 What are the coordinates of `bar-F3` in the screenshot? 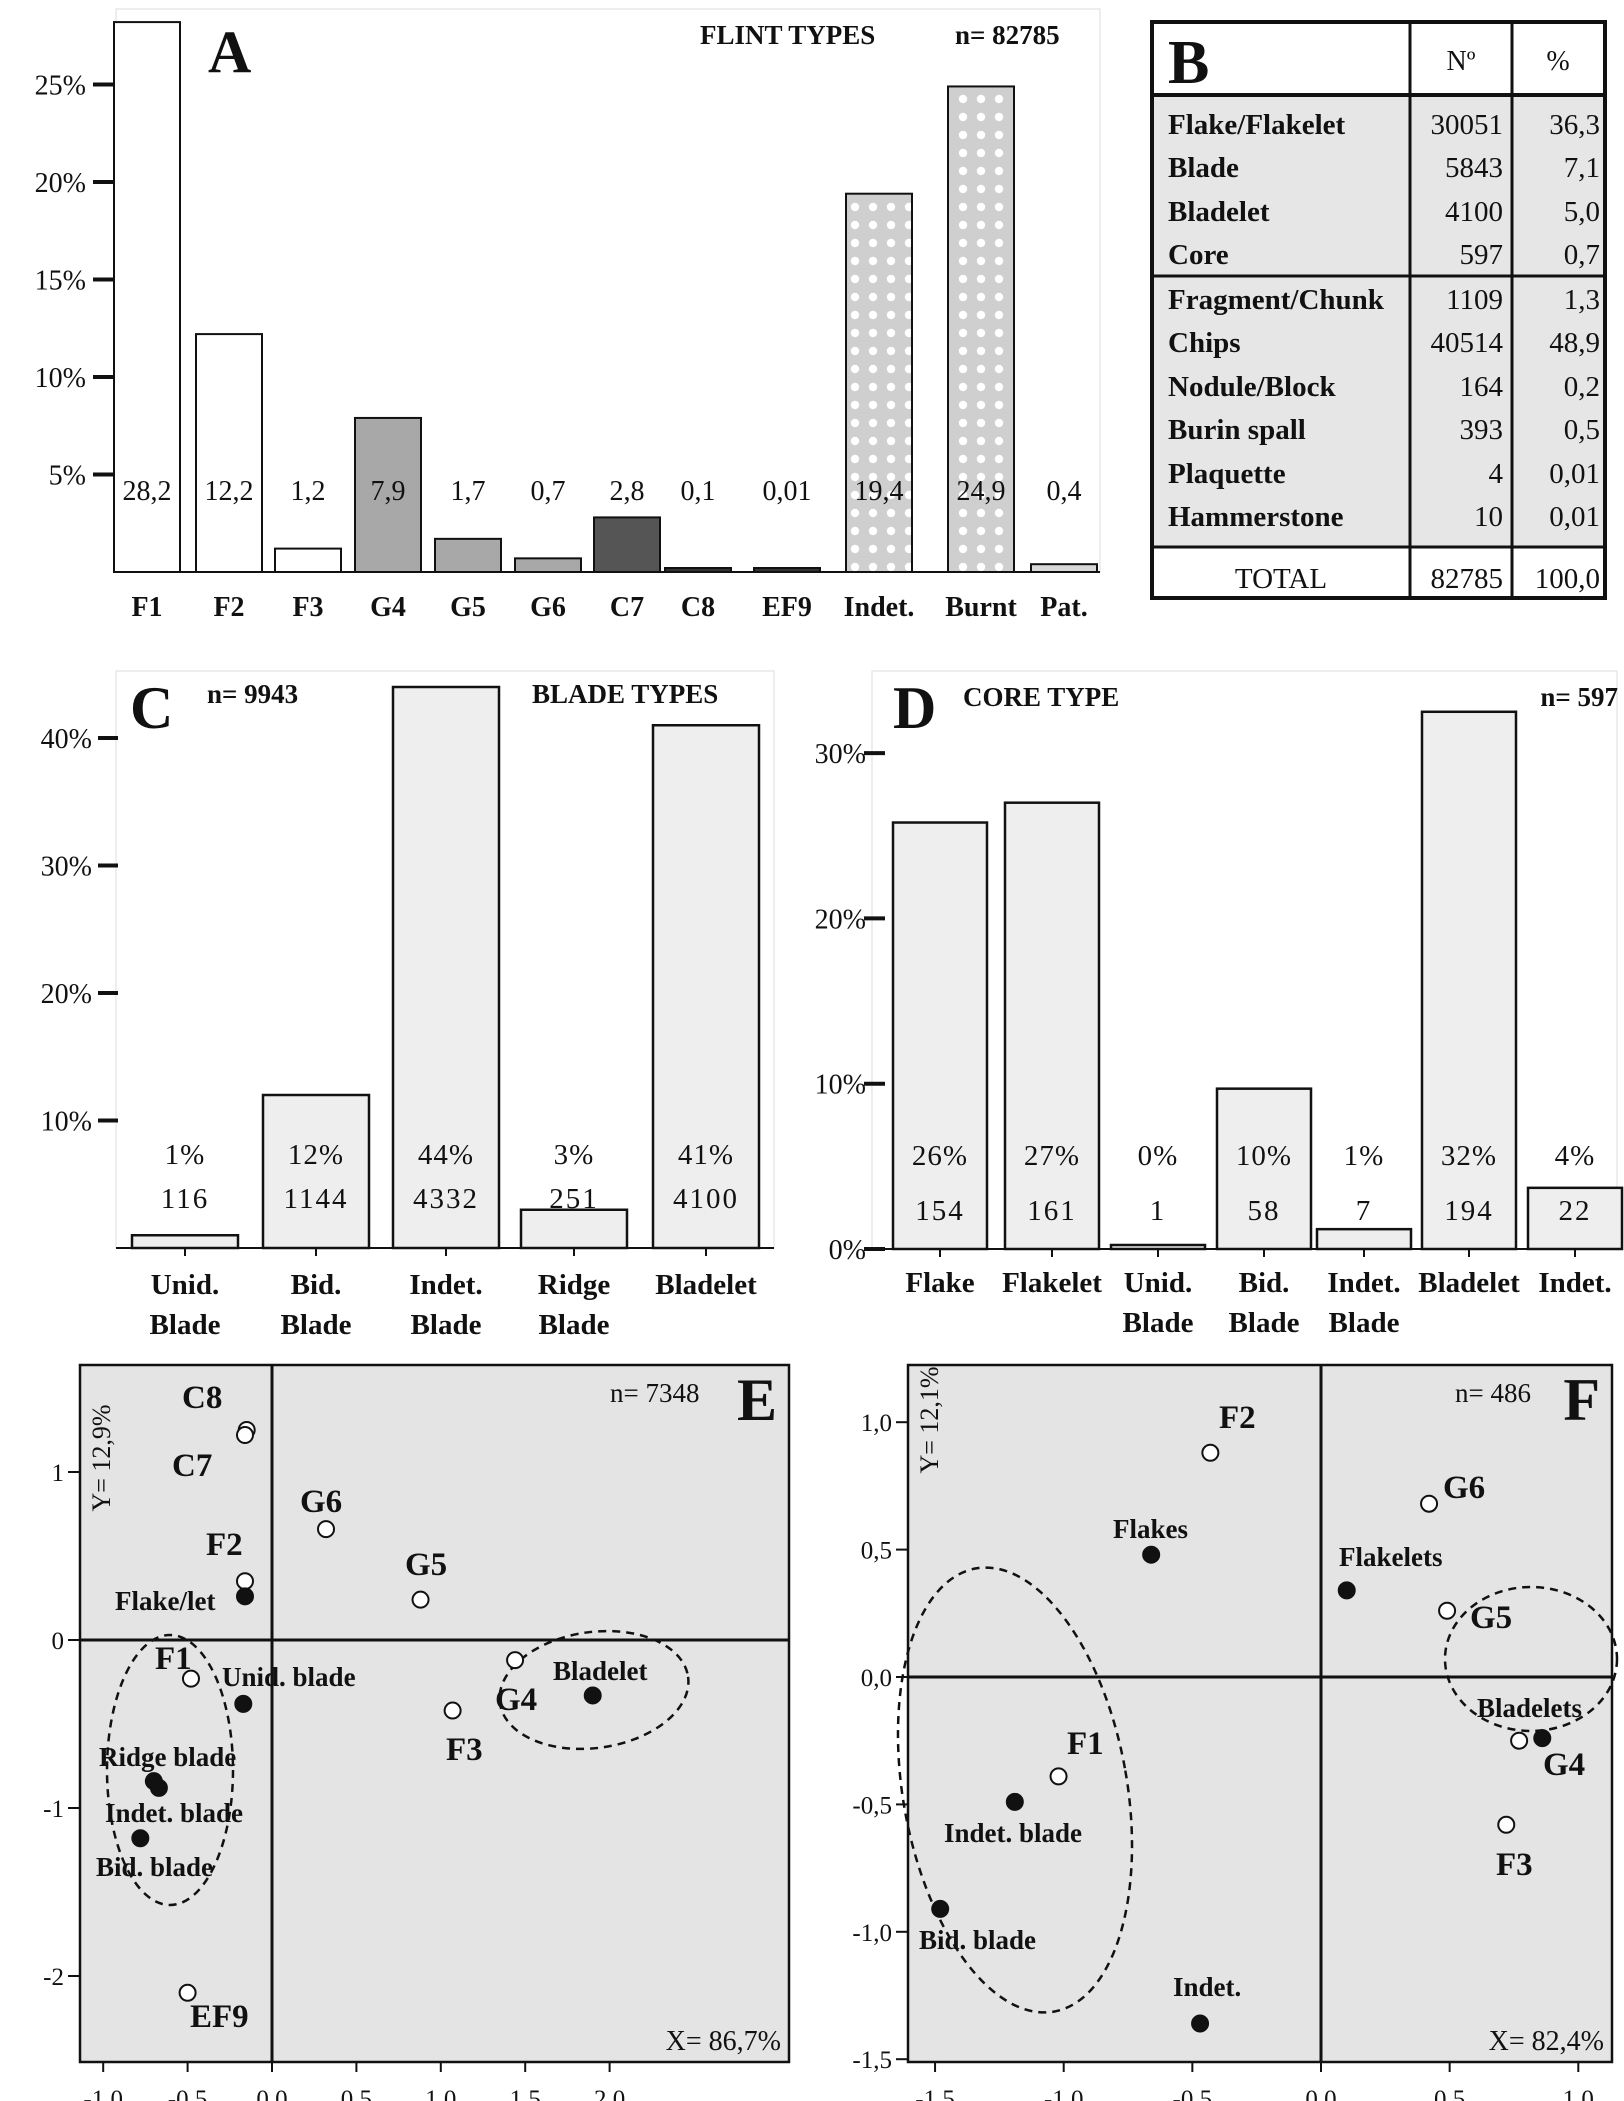 It's located at (308, 560).